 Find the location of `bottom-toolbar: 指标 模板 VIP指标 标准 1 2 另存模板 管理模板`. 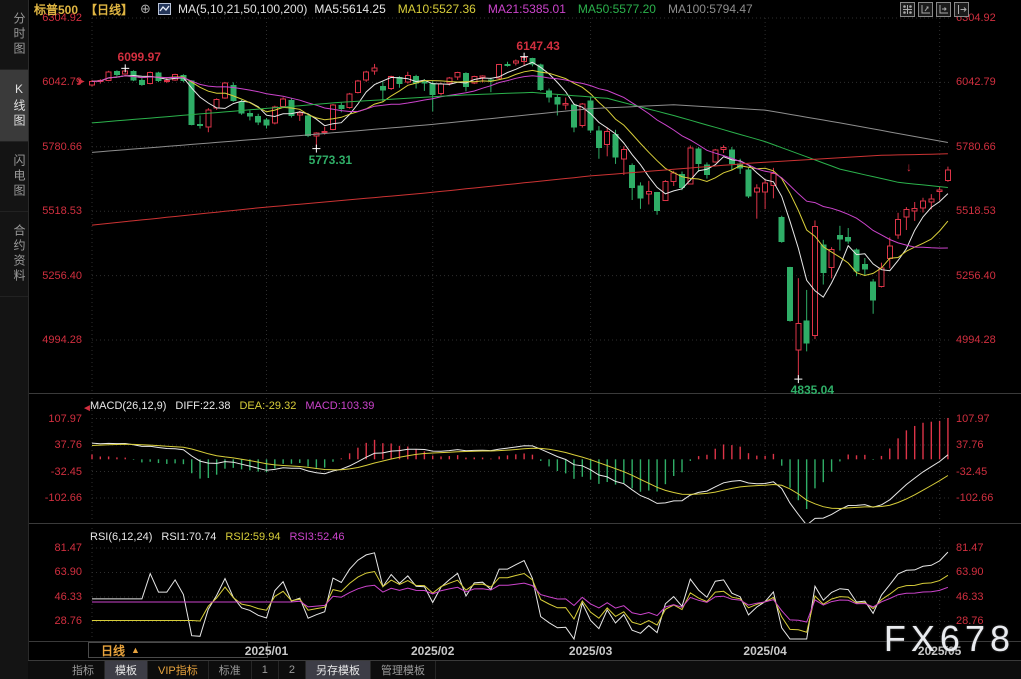

bottom-toolbar: 指标 模板 VIP指标 标准 1 2 另存模板 管理模板 is located at coordinates (524, 669).